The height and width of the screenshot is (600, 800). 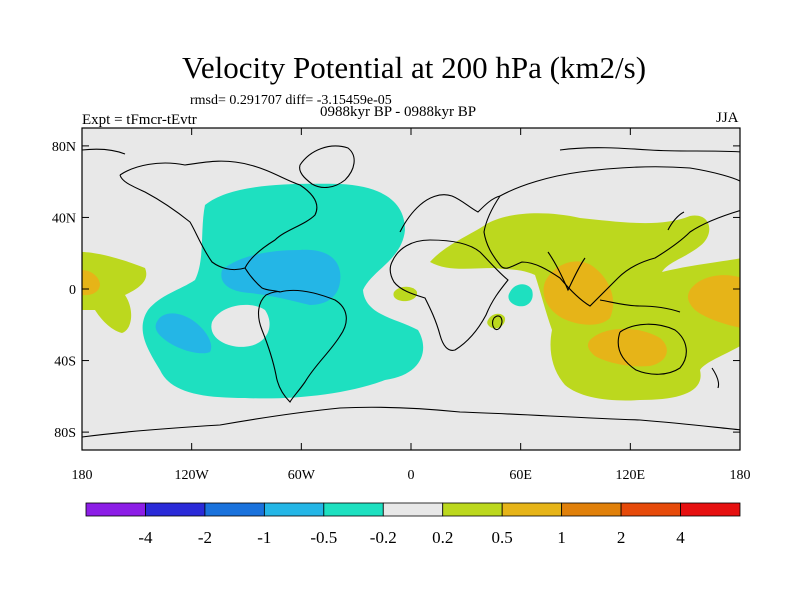 What do you see at coordinates (520, 475) in the screenshot?
I see `lon-tick-label: 60E` at bounding box center [520, 475].